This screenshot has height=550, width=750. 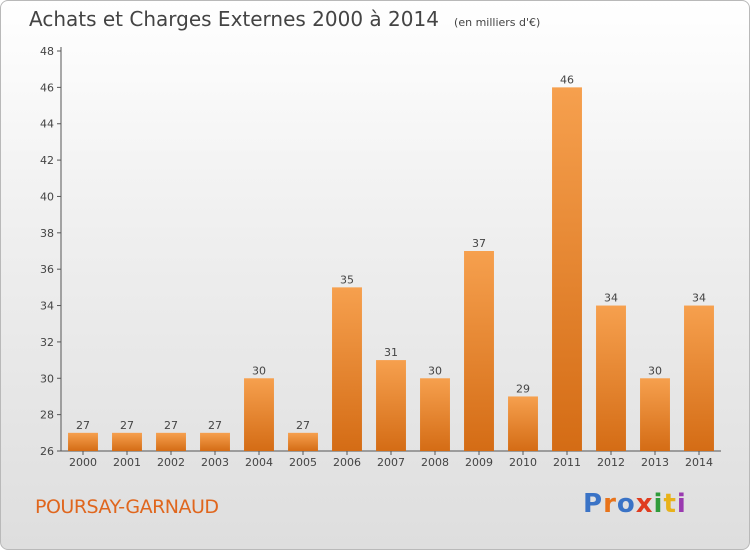 What do you see at coordinates (655, 462) in the screenshot?
I see `x-tick-label: 2013` at bounding box center [655, 462].